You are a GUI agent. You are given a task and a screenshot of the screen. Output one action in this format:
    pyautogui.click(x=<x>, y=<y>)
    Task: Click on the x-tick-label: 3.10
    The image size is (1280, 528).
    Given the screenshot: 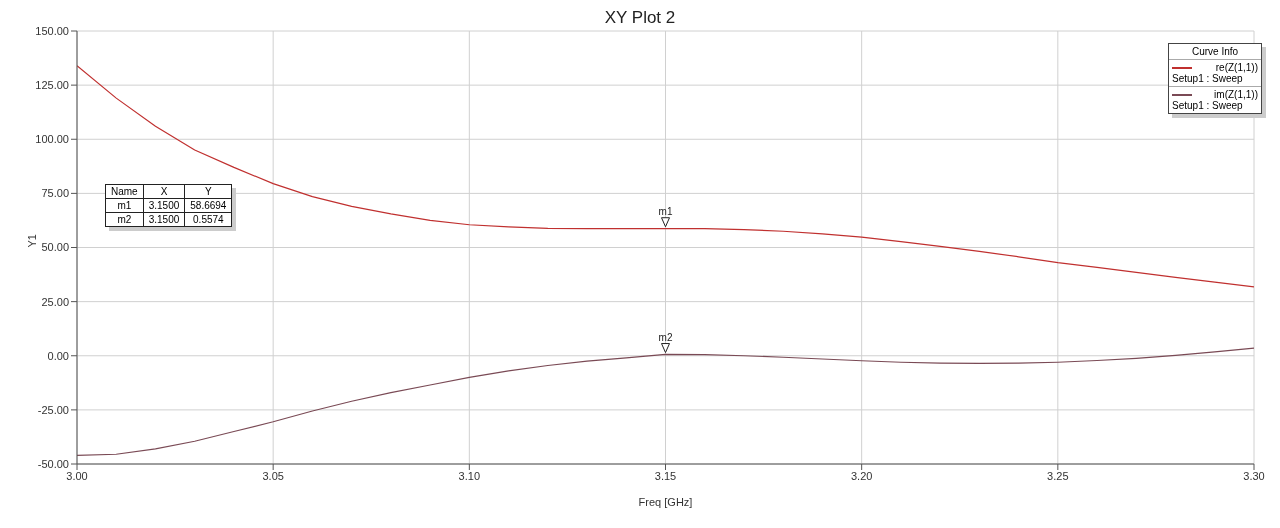 What is the action you would take?
    pyautogui.click(x=469, y=475)
    